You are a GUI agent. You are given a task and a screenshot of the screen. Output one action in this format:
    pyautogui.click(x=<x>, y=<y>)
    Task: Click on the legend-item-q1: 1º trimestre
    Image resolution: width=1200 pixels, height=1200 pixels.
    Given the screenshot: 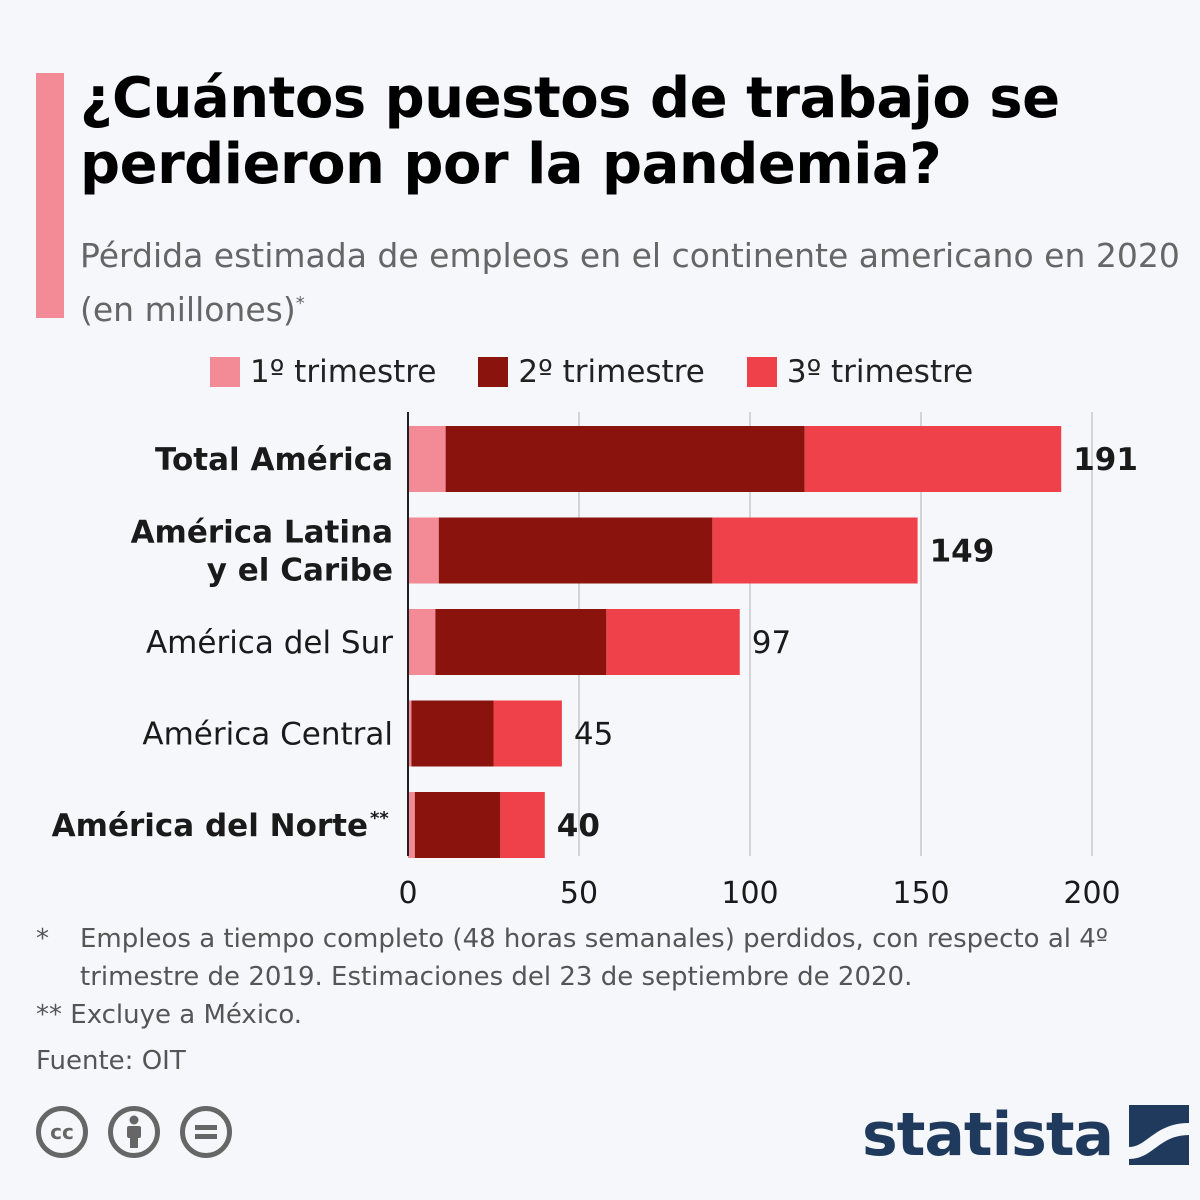 What is the action you would take?
    pyautogui.click(x=323, y=372)
    